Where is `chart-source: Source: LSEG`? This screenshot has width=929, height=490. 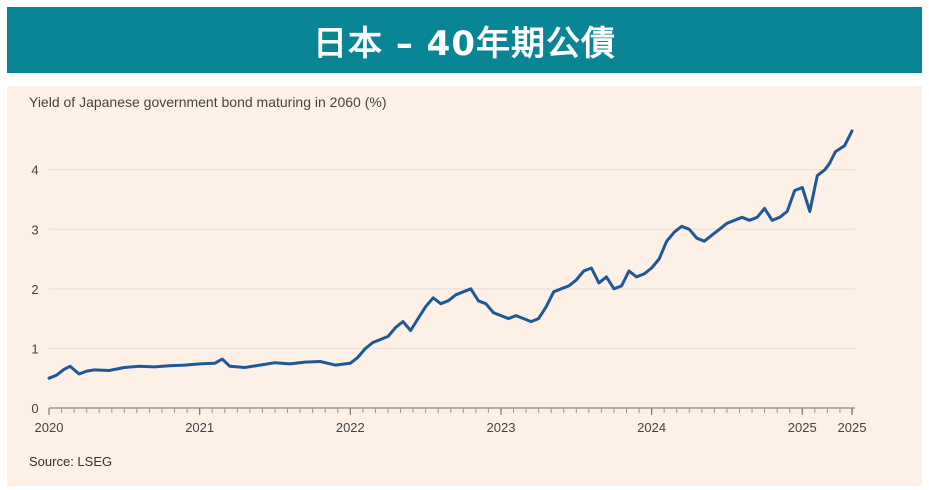
chart-source: Source: LSEG is located at coordinates (71, 461).